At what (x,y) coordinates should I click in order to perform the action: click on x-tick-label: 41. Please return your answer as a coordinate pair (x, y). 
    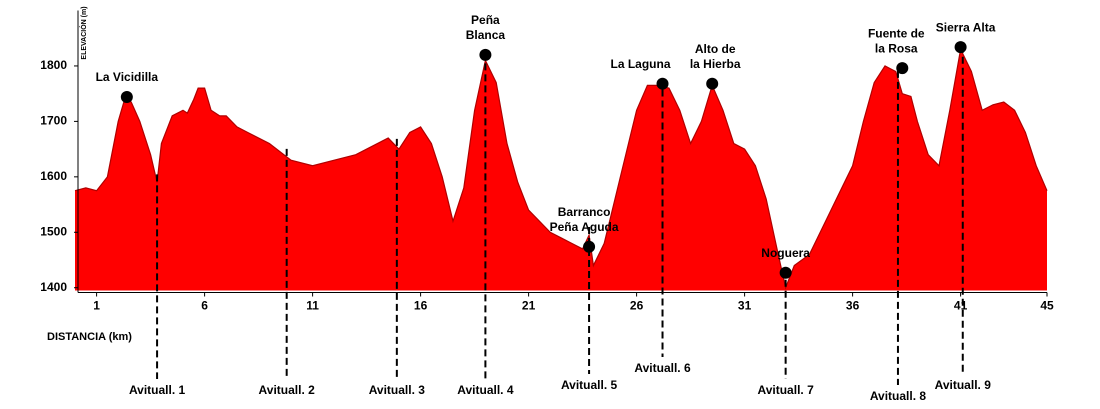
    Looking at the image, I should click on (961, 306).